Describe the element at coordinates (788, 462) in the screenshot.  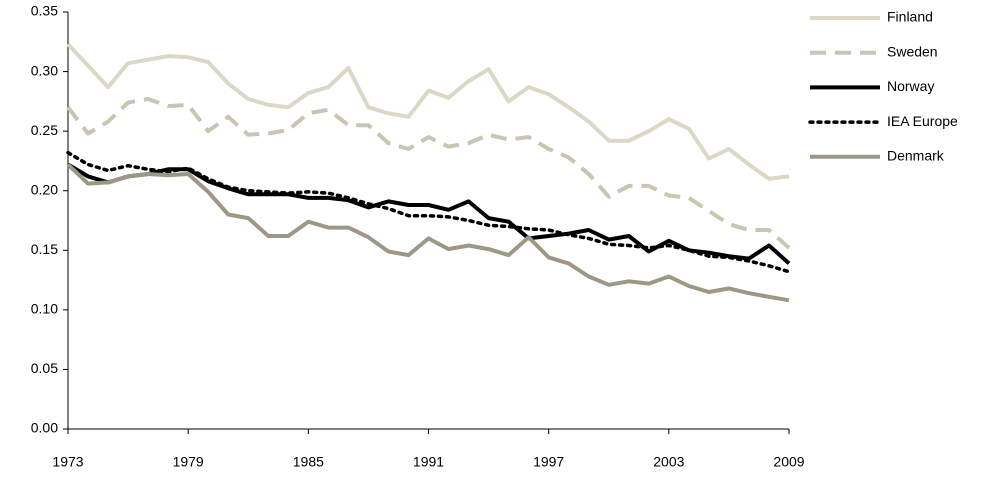
I see `x-tick-label: 2009` at that location.